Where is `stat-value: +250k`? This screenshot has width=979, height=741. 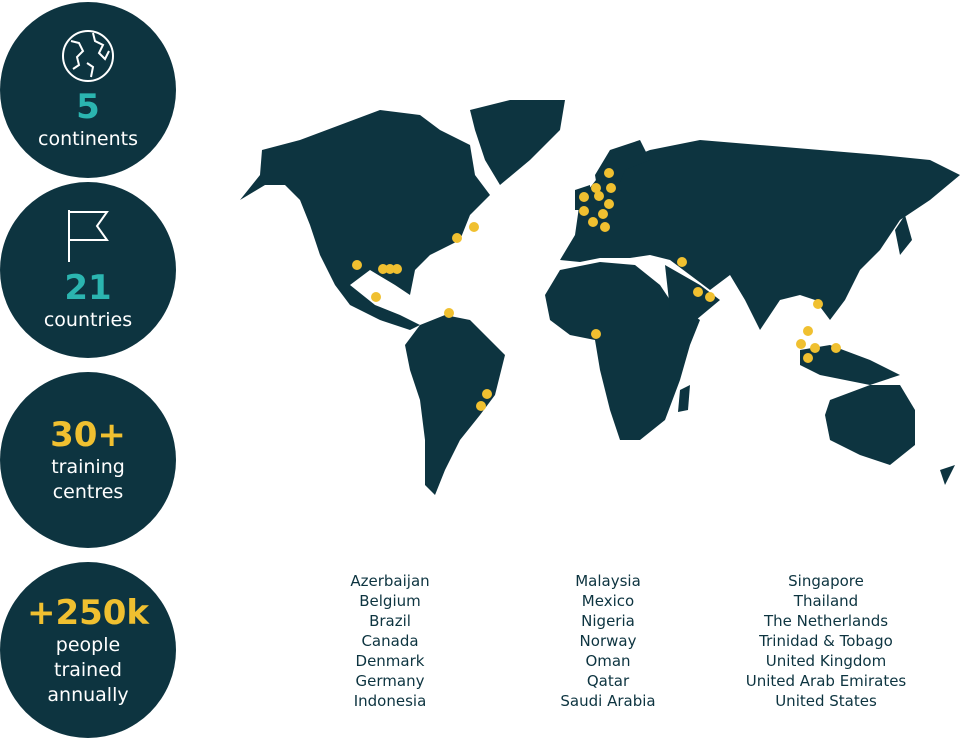 stat-value: +250k is located at coordinates (88, 612).